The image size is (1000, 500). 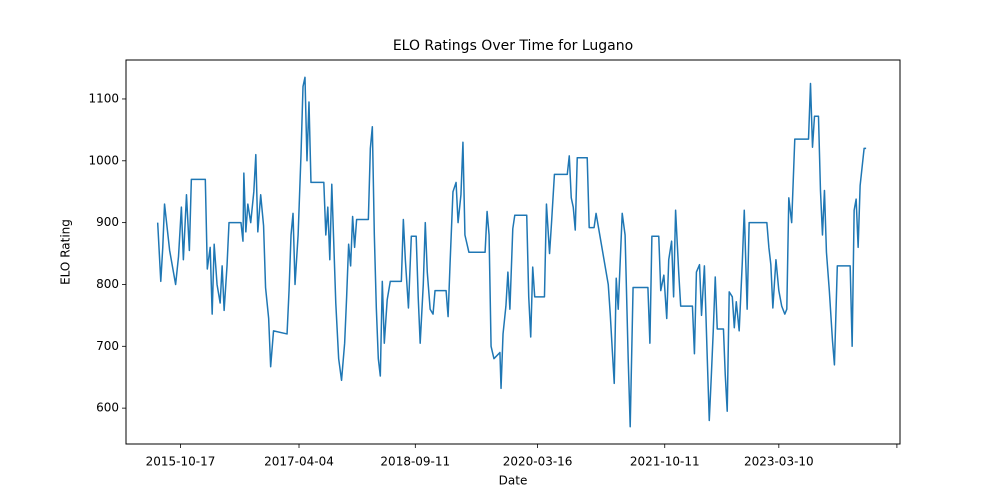 What do you see at coordinates (779, 462) in the screenshot?
I see `x-tick-label: 2023-03-10` at bounding box center [779, 462].